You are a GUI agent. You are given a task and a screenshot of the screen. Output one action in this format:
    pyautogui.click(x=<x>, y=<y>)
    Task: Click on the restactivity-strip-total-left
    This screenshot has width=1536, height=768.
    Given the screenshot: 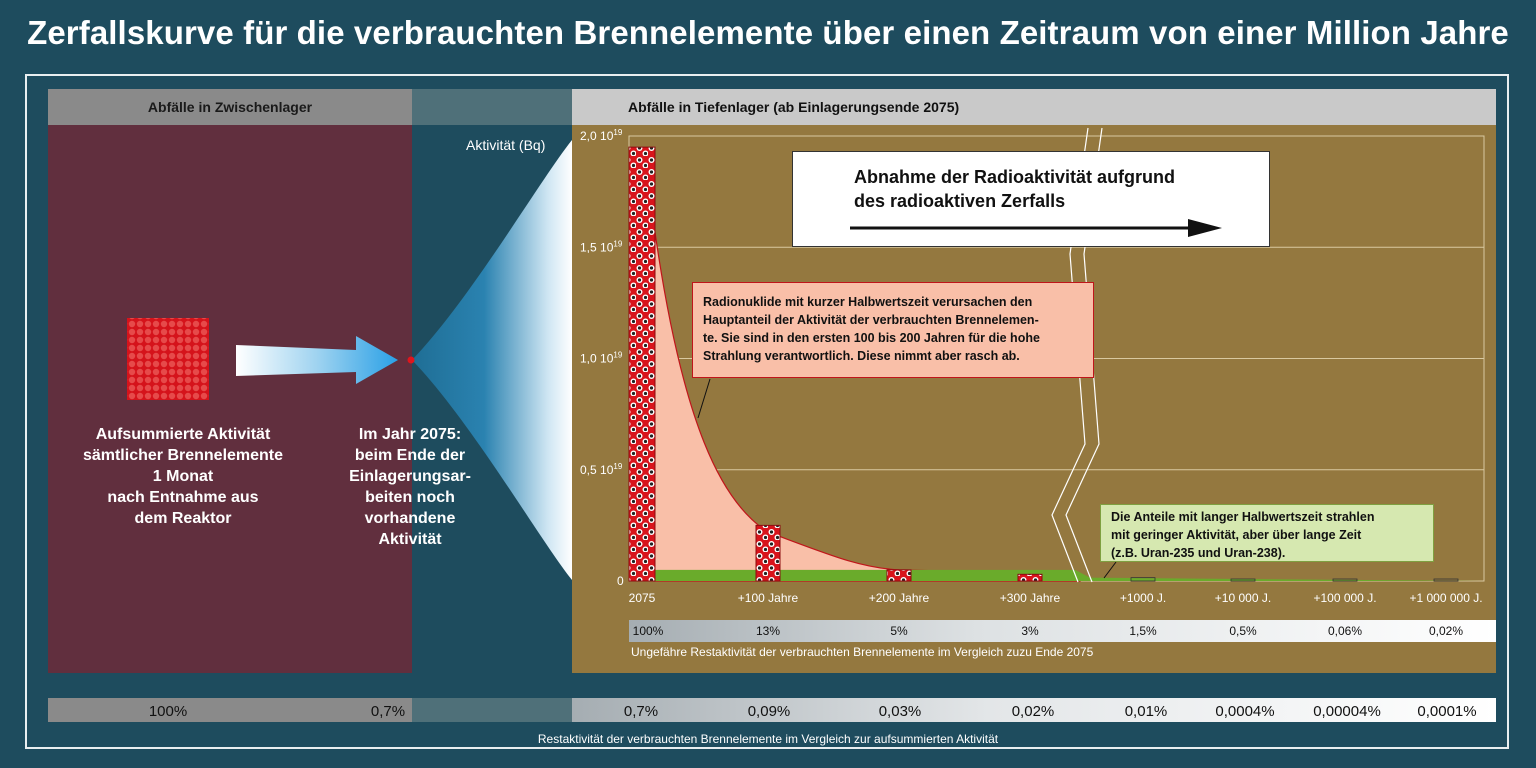 What is the action you would take?
    pyautogui.click(x=230, y=710)
    